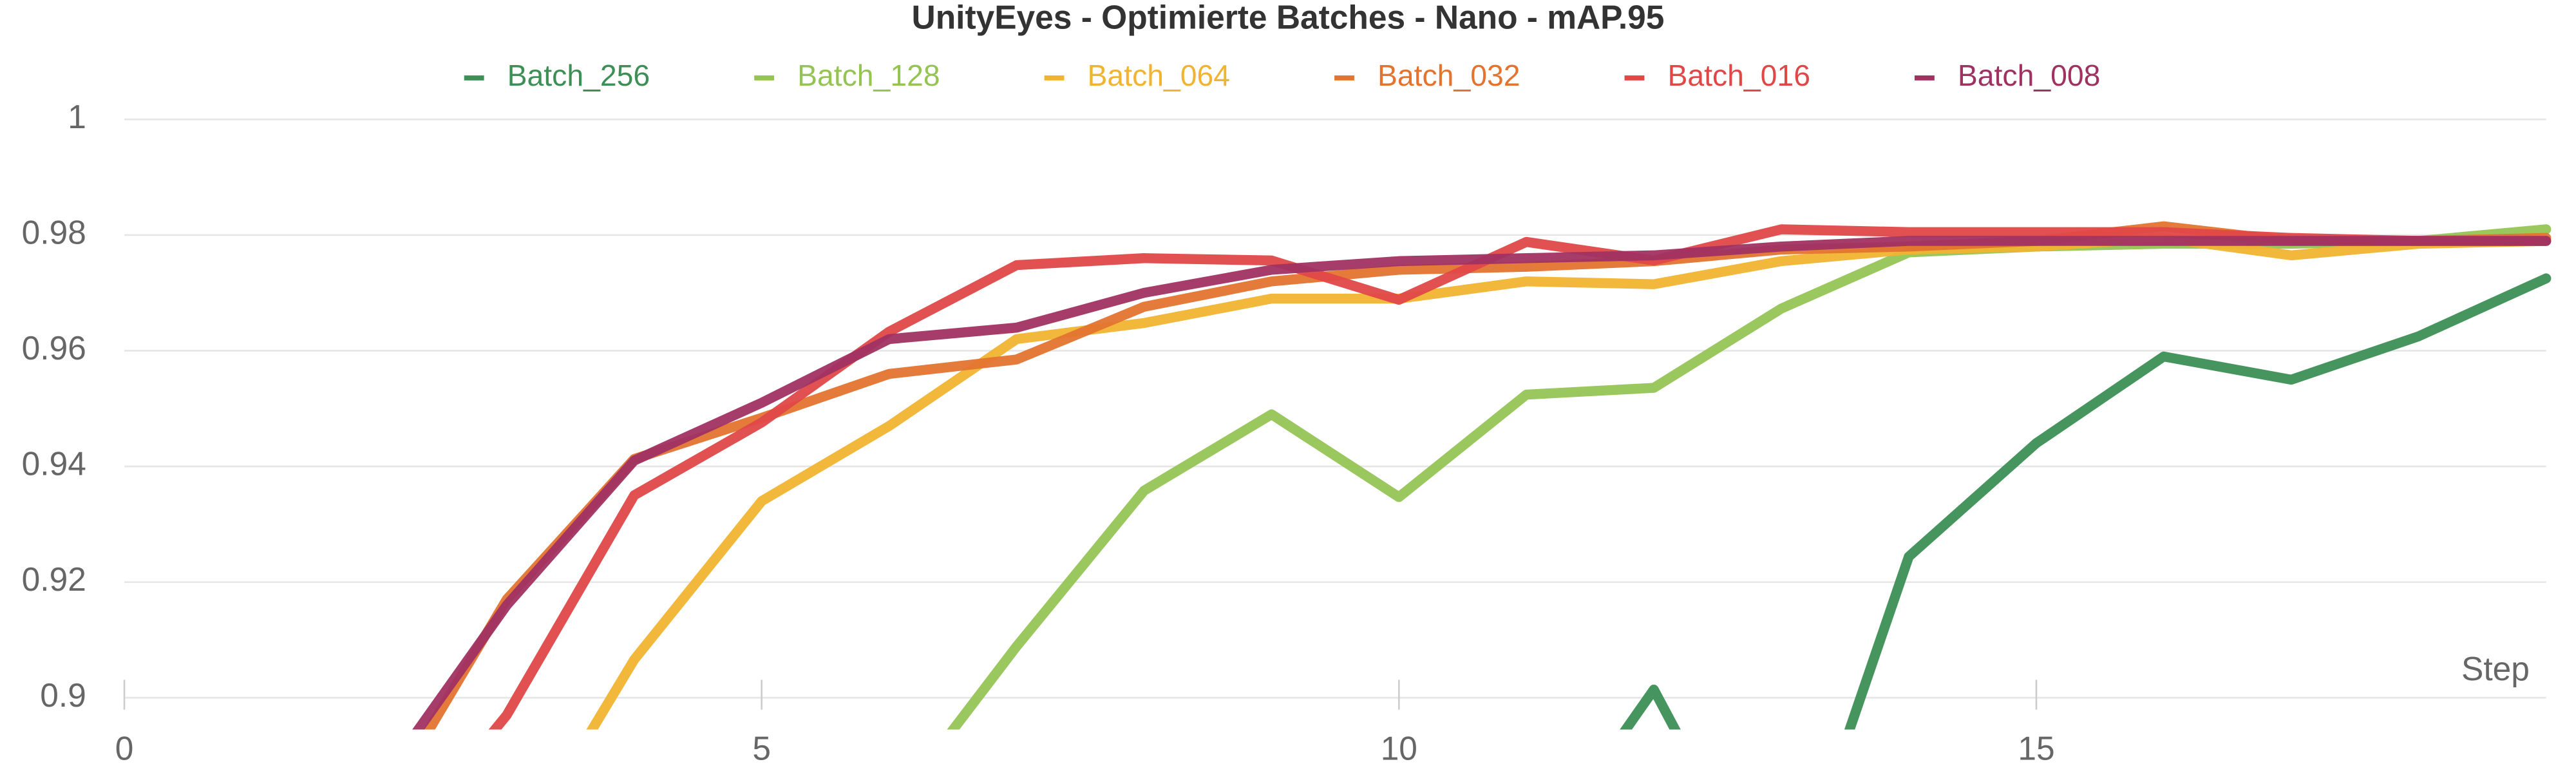 Image resolution: width=2576 pixels, height=773 pixels. I want to click on legend-label: Batch_016, so click(1739, 75).